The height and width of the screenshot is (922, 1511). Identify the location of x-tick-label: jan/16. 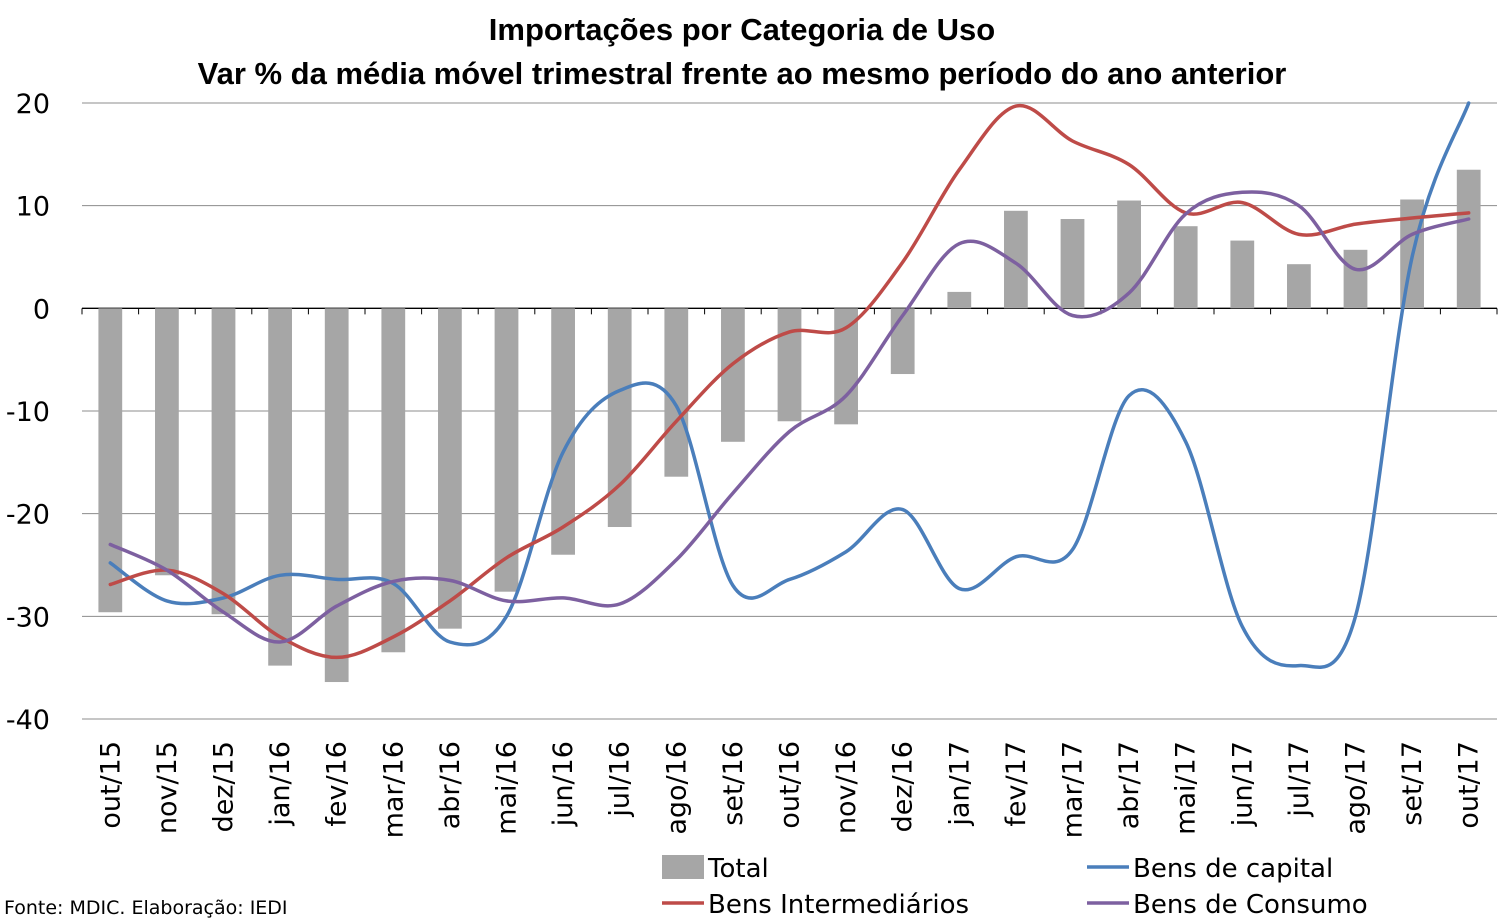
(280, 784).